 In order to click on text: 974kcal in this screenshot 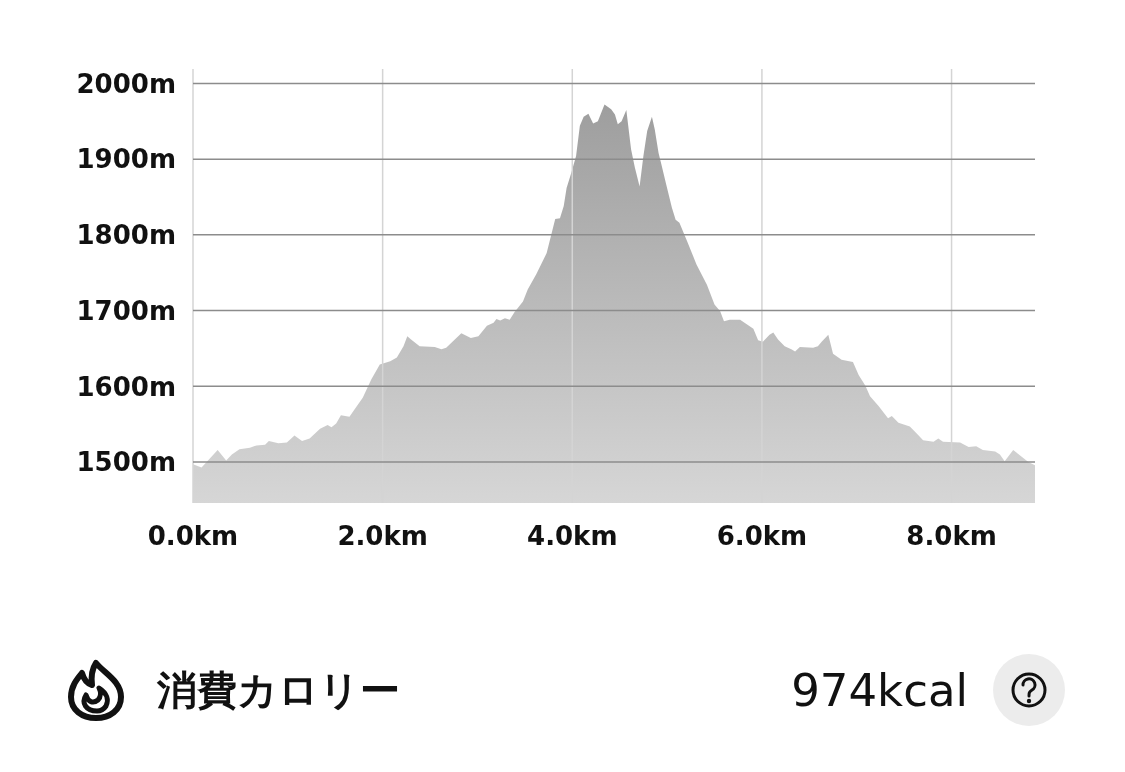, I will do `click(879, 690)`.